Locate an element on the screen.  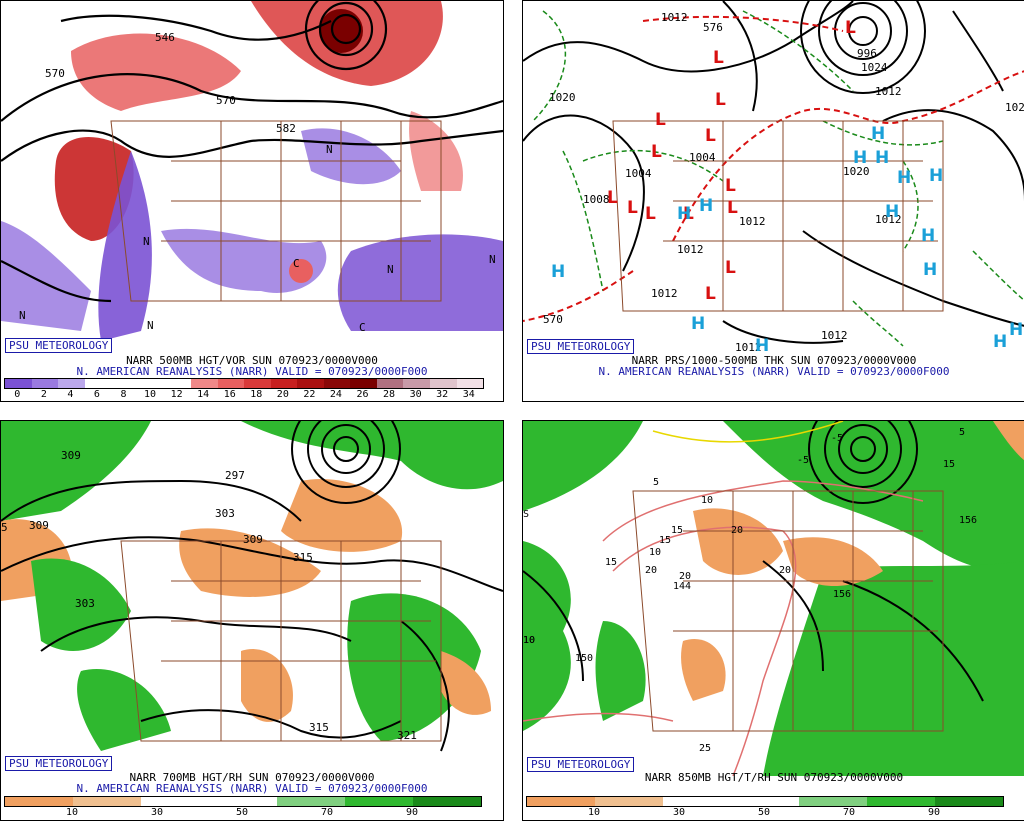
contour-label: 315 is located at coordinates (319, 727).